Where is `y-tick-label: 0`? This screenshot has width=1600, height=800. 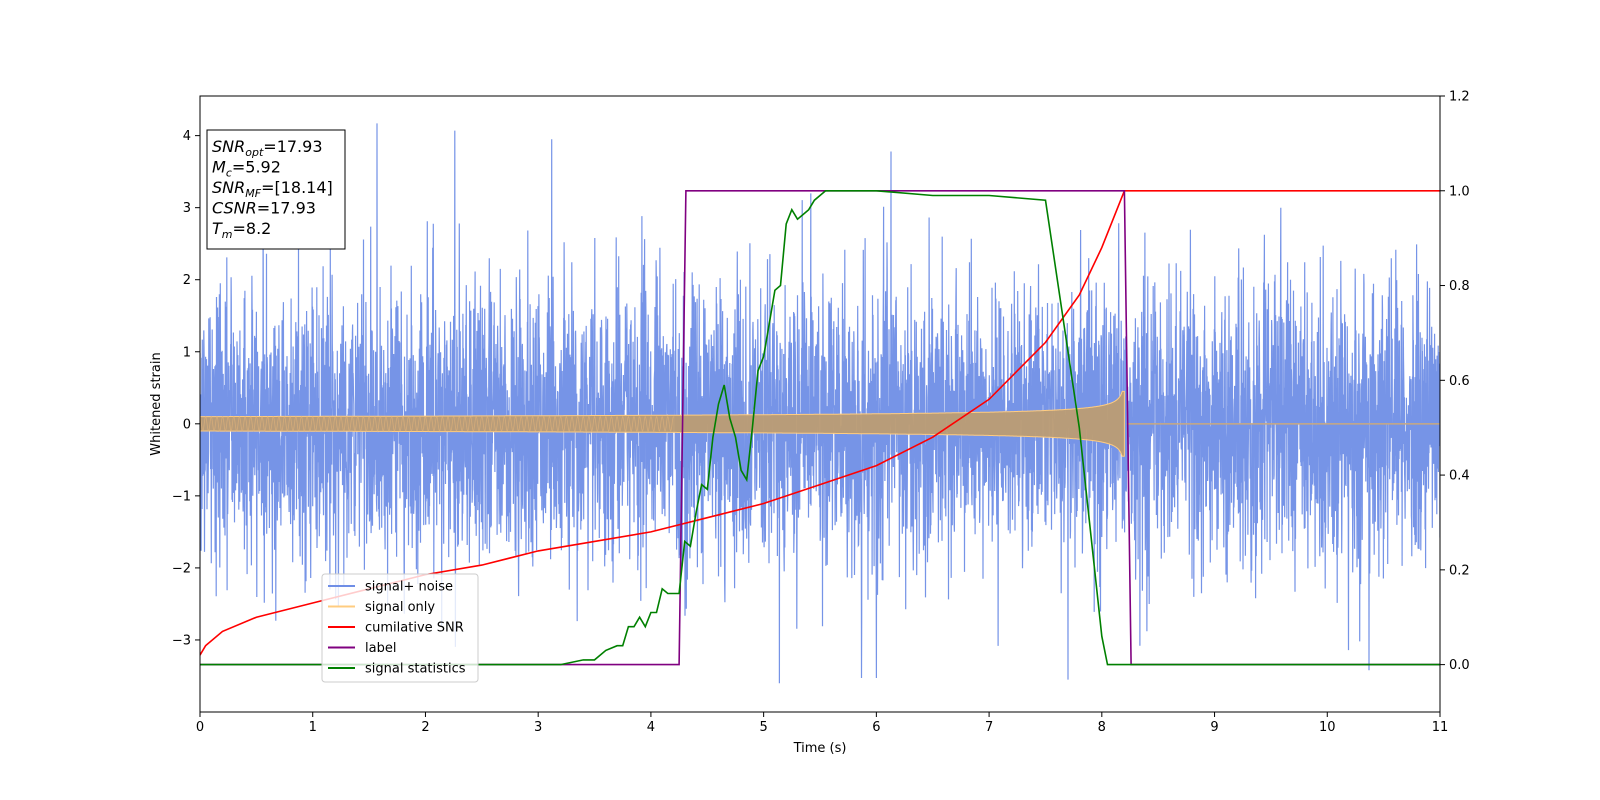
y-tick-label: 0 is located at coordinates (187, 424).